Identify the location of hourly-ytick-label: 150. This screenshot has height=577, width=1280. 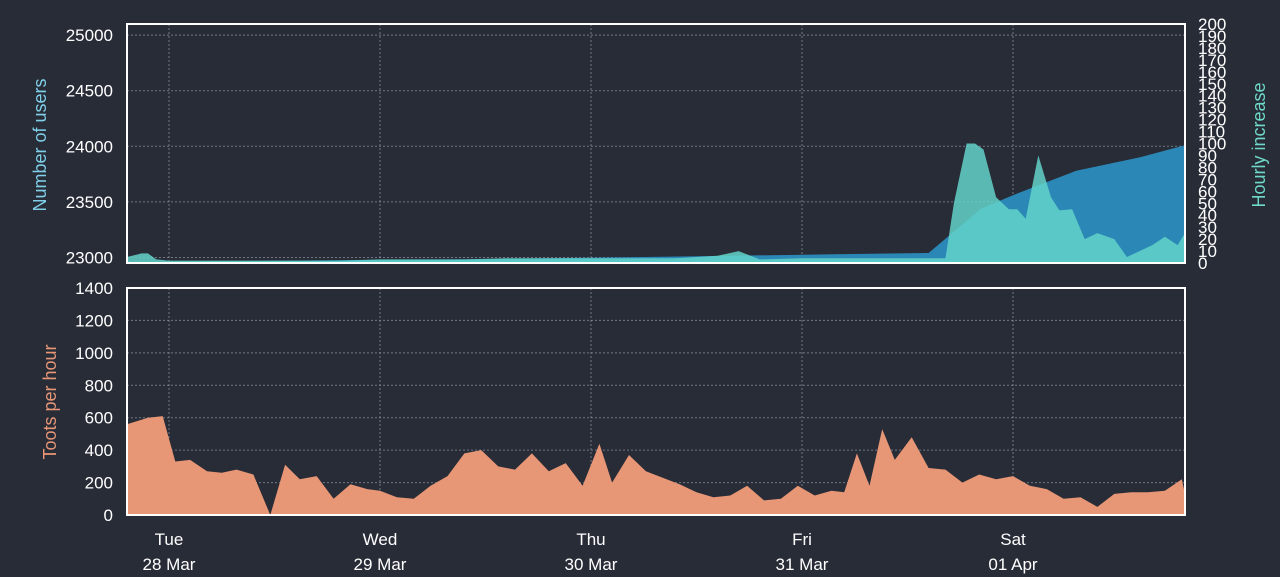
(1212, 84).